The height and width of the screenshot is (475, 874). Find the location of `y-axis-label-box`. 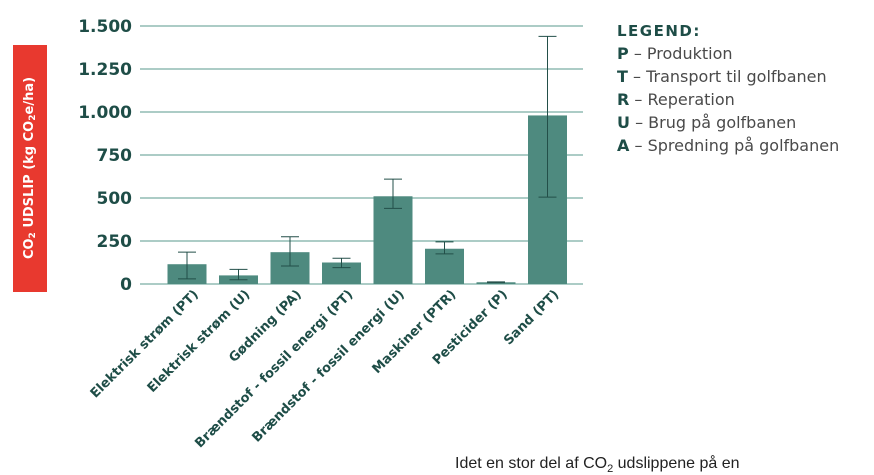

y-axis-label-box is located at coordinates (30, 168).